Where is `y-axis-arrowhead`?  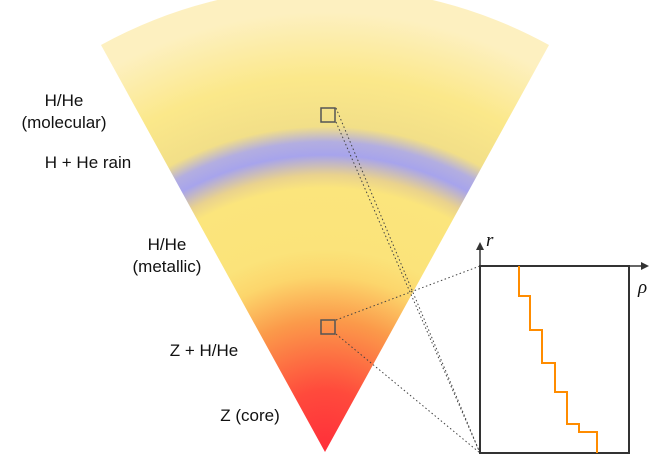 y-axis-arrowhead is located at coordinates (480, 246).